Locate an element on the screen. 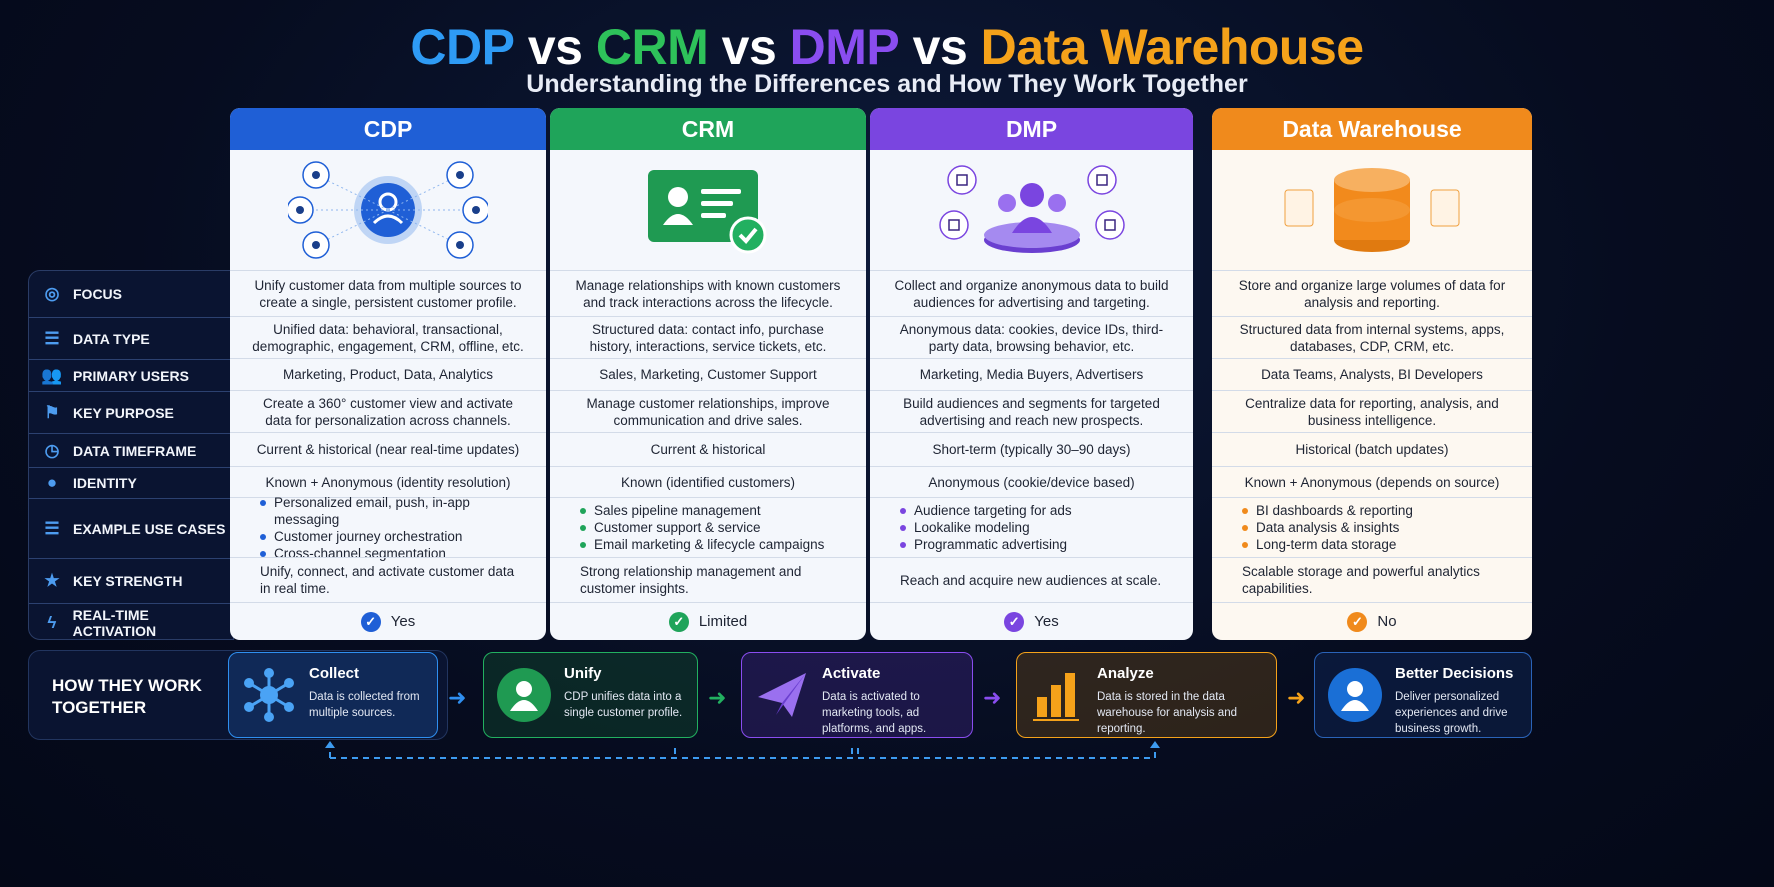 This screenshot has width=1774, height=887. use-case-item: Customer journey orchestration is located at coordinates (393, 536).